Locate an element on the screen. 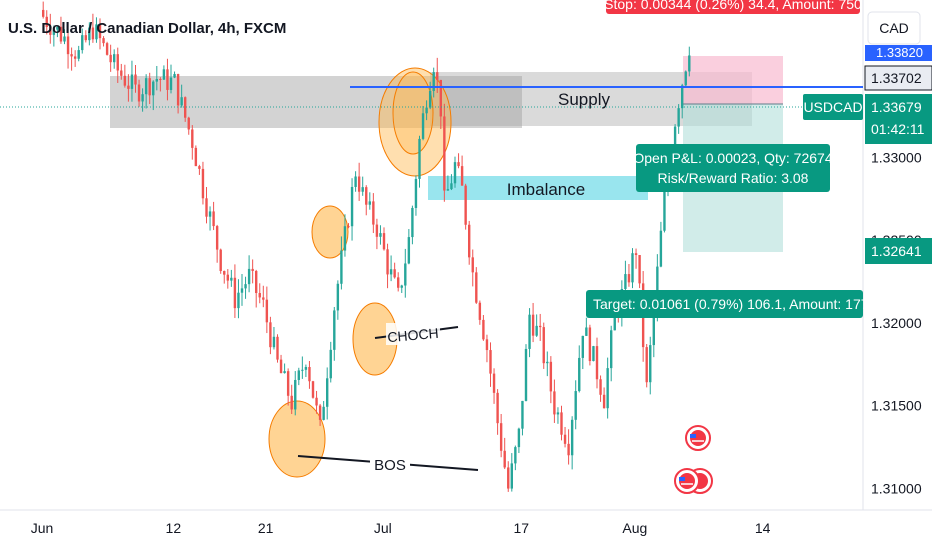 The width and height of the screenshot is (932, 550). highlight-circle-first-high is located at coordinates (330, 232).